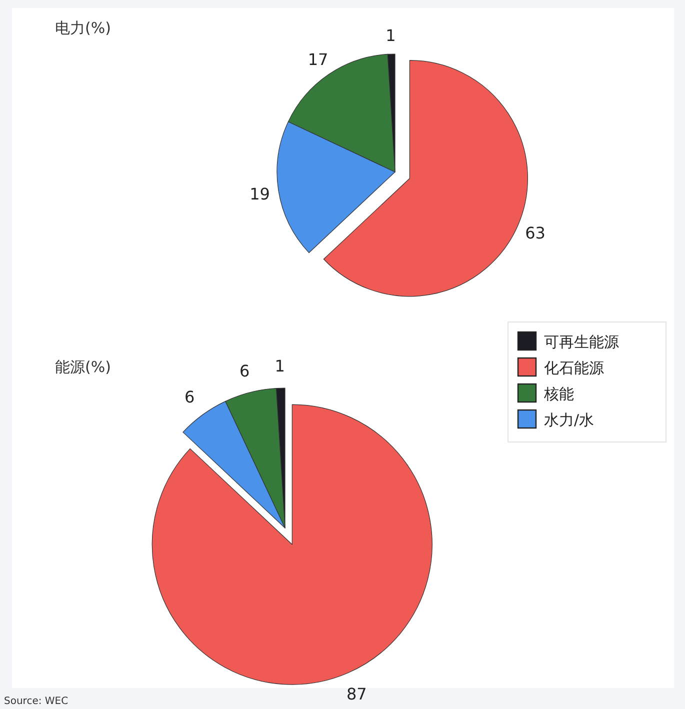 The image size is (685, 709). Describe the element at coordinates (318, 59) in the screenshot. I see `data-label: 17` at that location.